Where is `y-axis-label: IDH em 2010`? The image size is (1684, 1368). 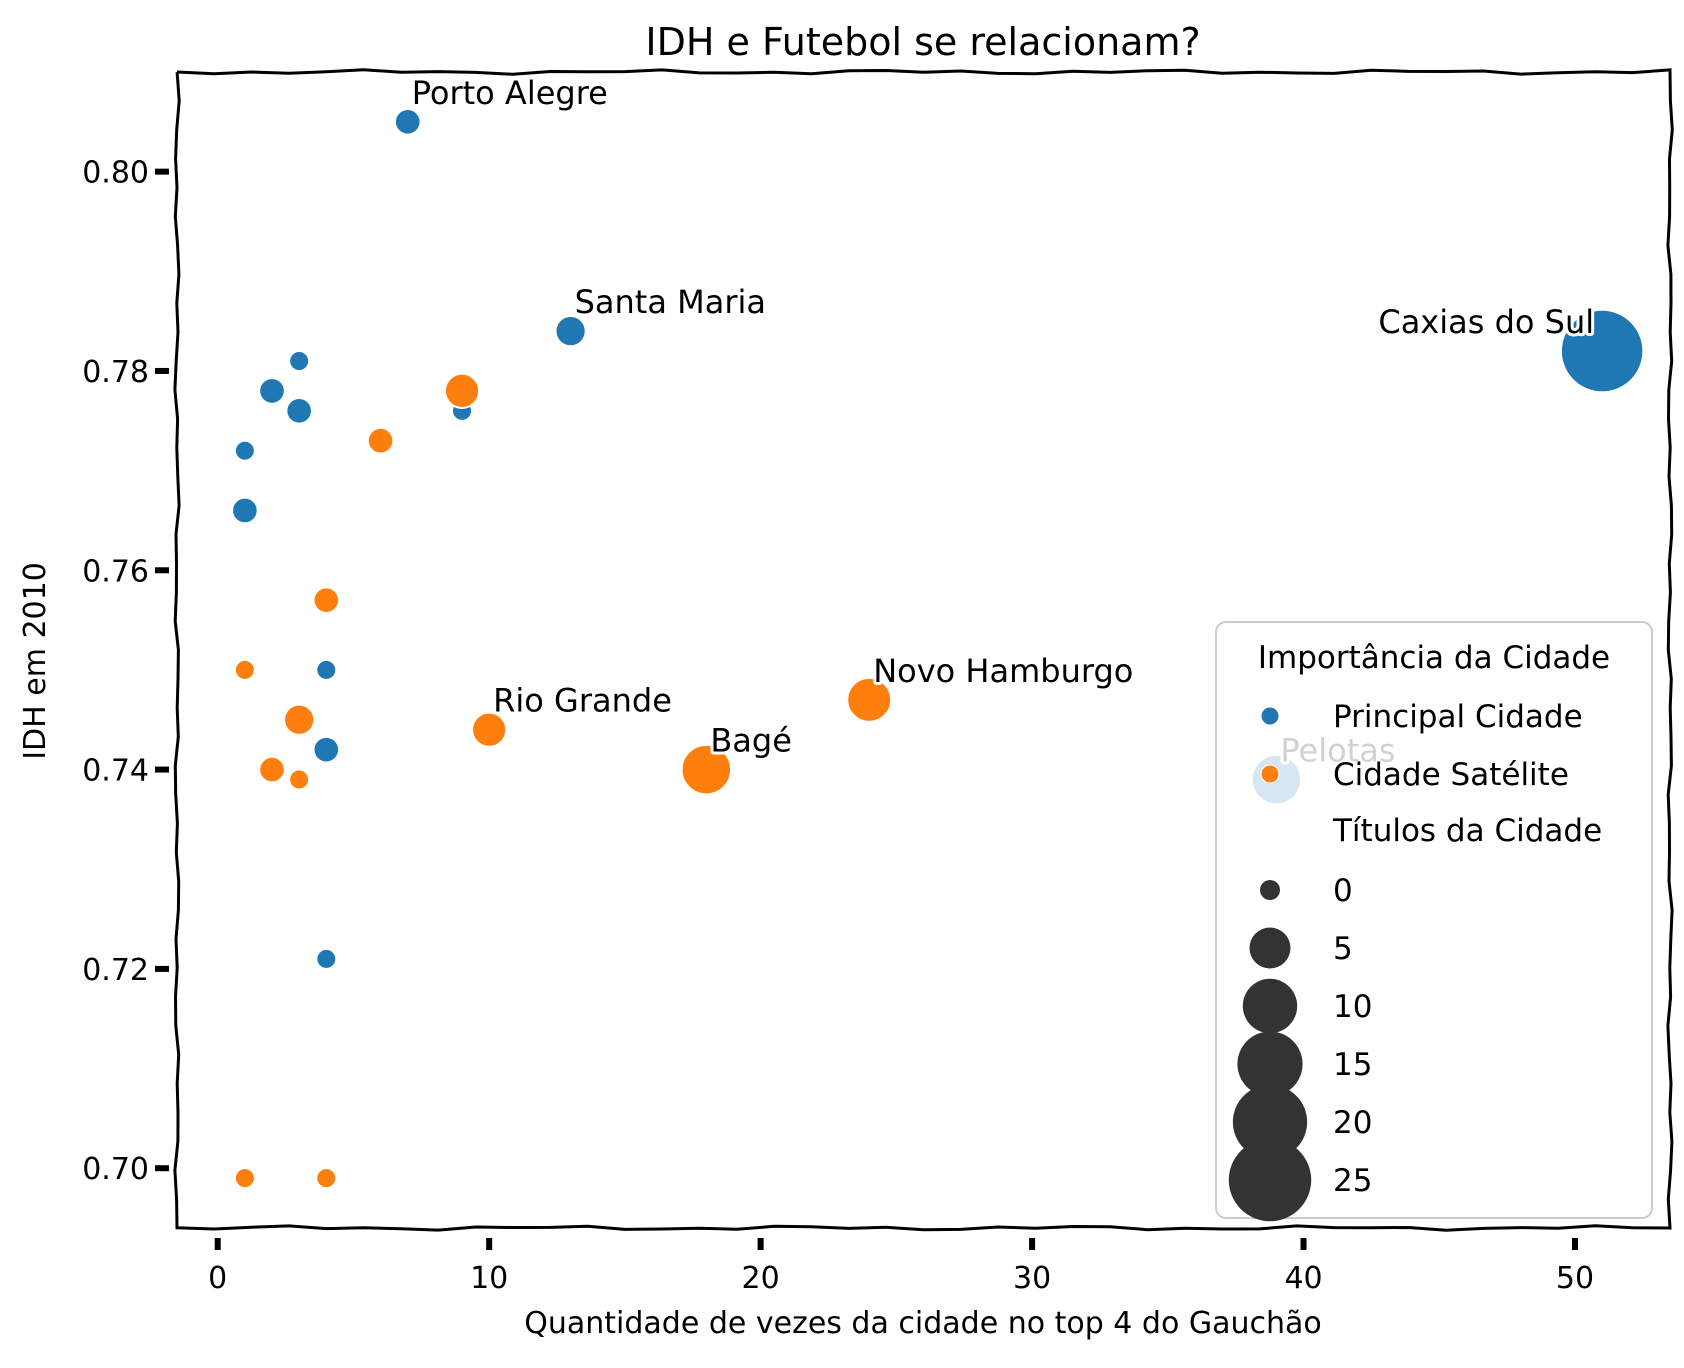 y-axis-label: IDH em 2010 is located at coordinates (35, 661).